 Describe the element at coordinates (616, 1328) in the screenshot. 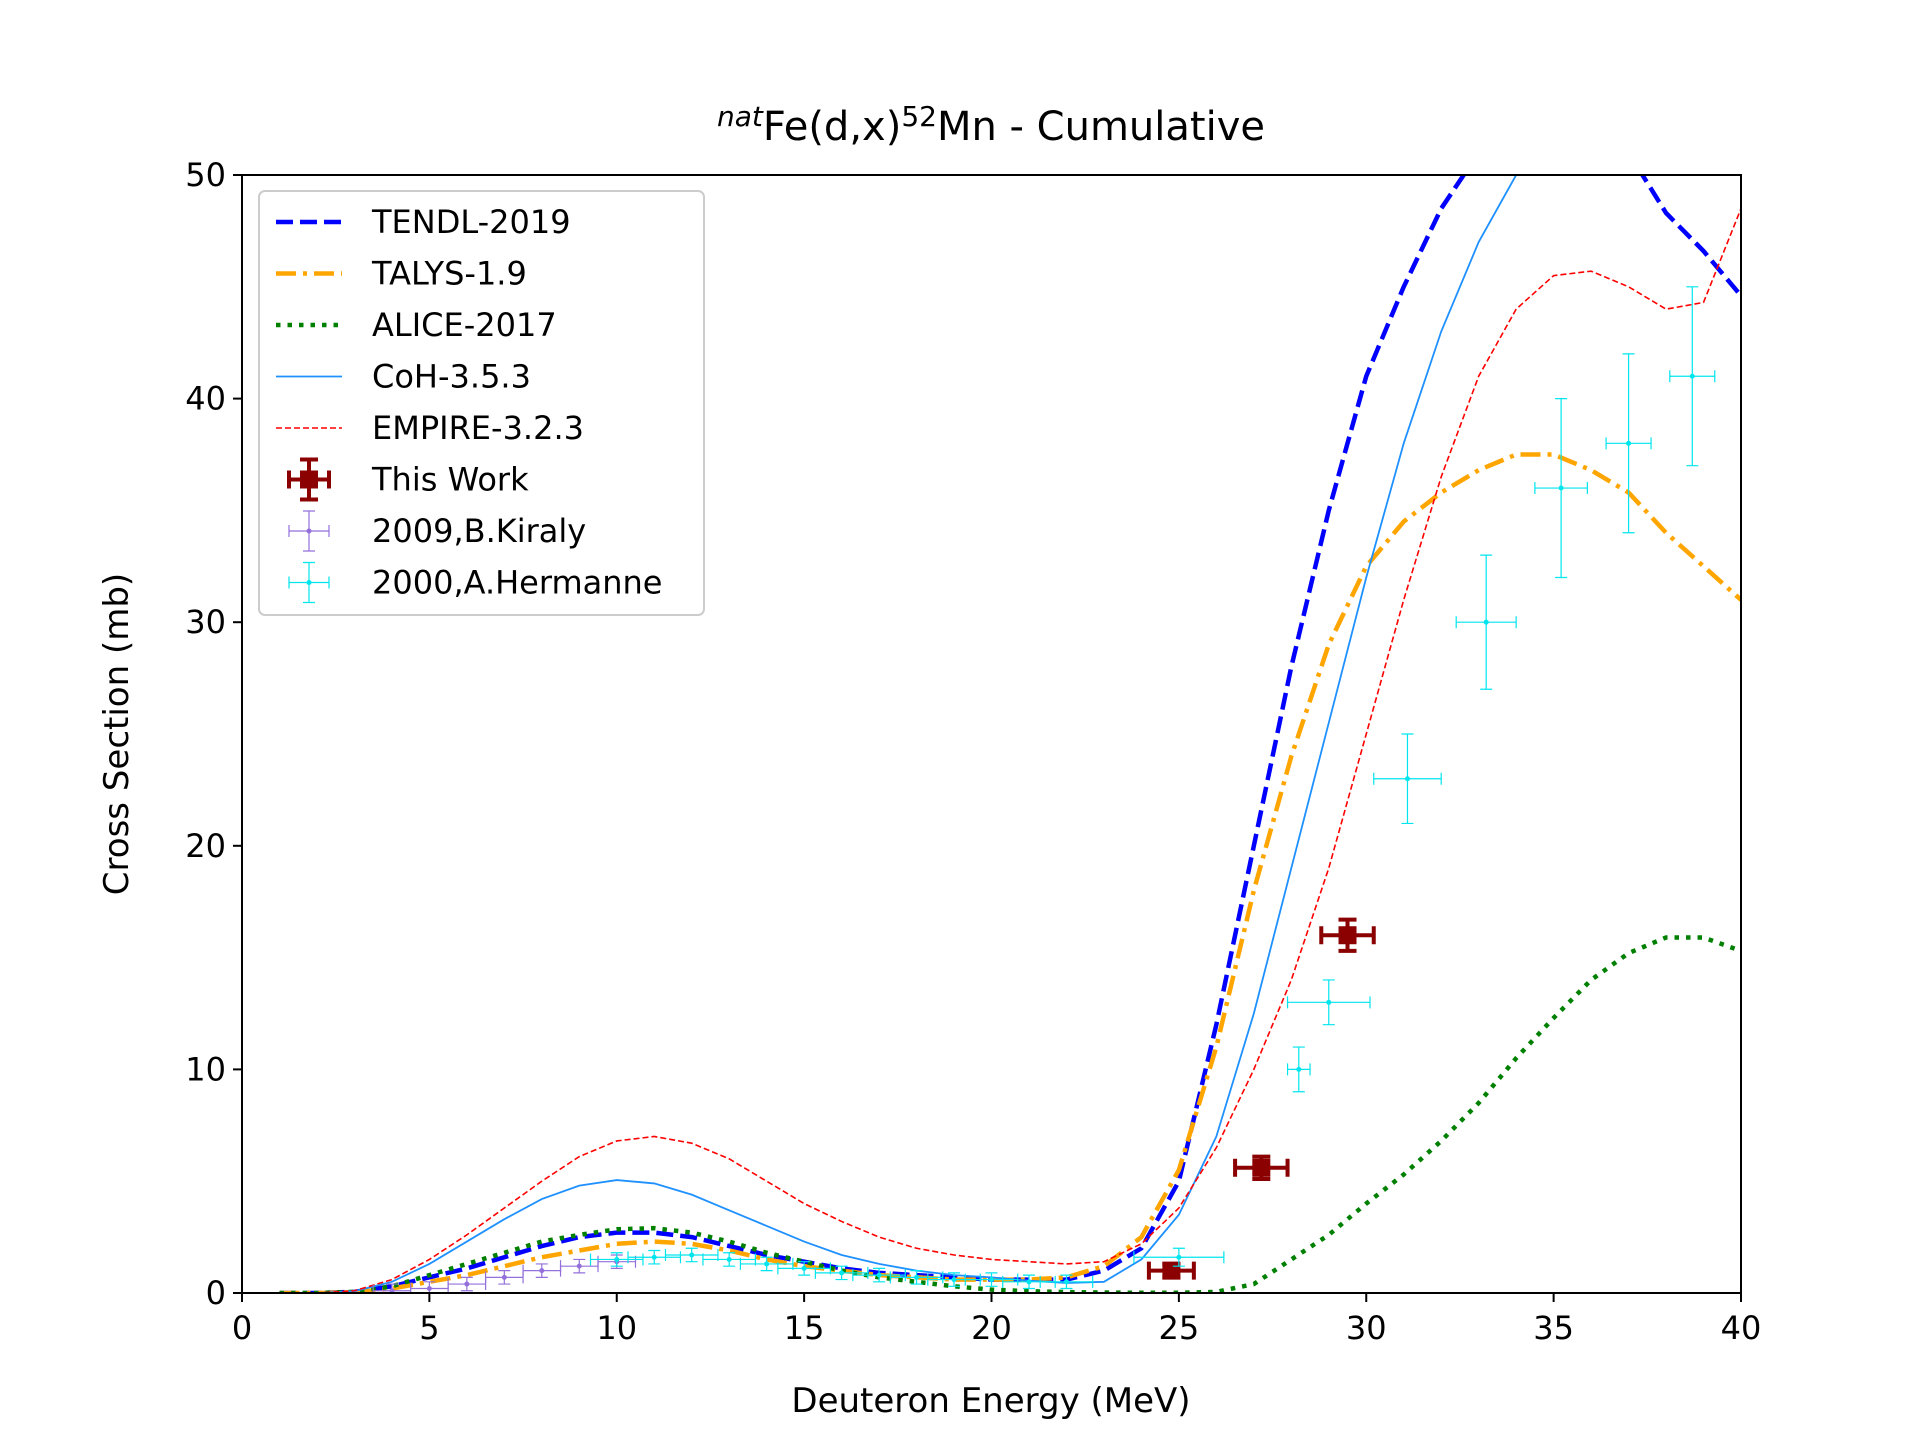

I see `x-tick-label: 10` at that location.